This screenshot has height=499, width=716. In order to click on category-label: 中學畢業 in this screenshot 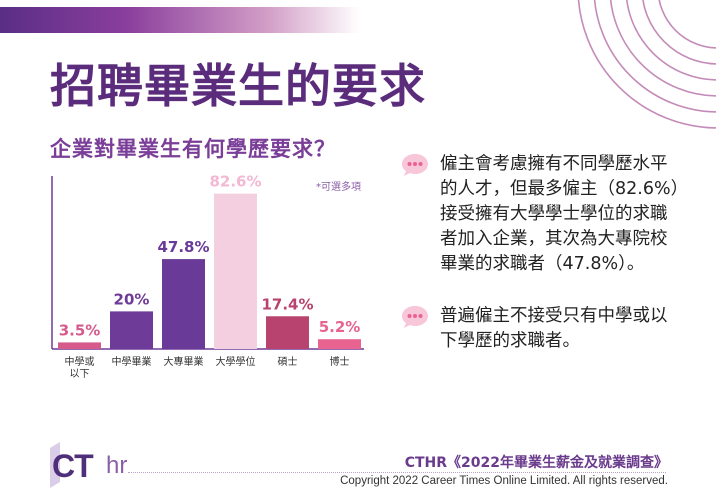, I will do `click(132, 361)`.